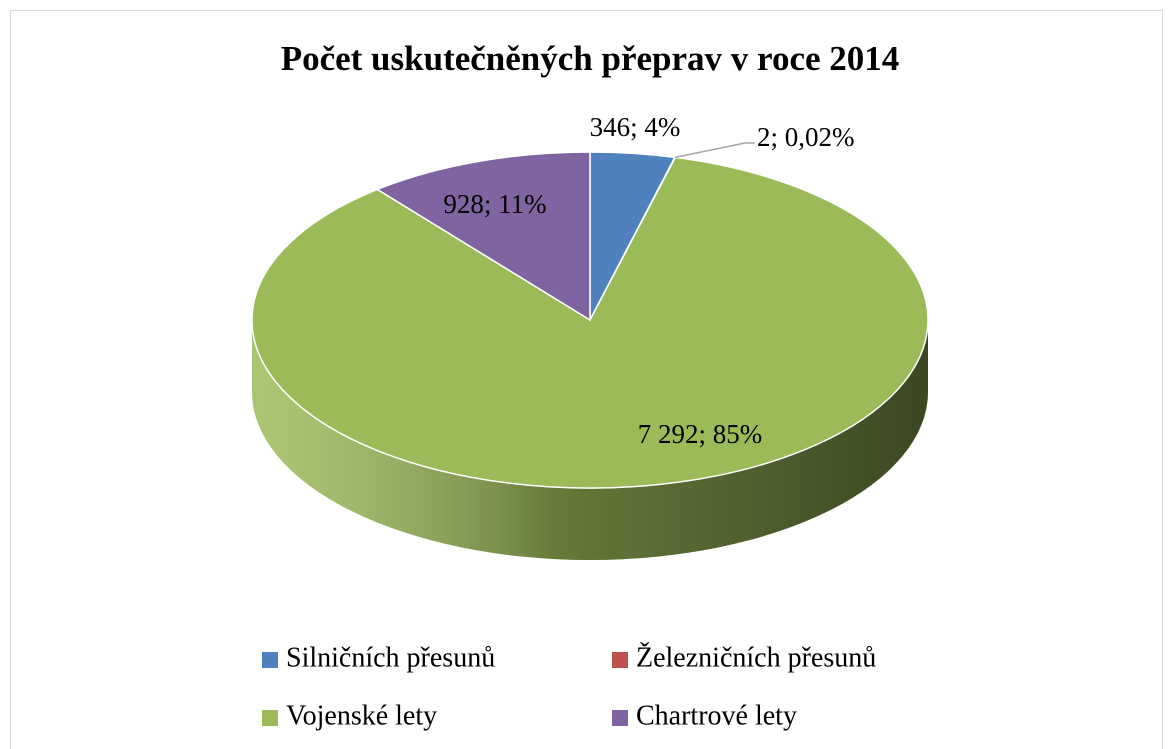 The image size is (1173, 749). Describe the element at coordinates (714, 150) in the screenshot. I see `leader-line` at that location.